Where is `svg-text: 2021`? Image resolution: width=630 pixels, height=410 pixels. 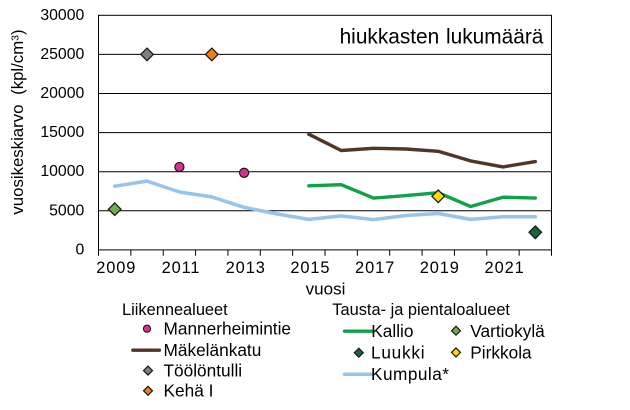 svg-text: 2021 is located at coordinates (505, 268).